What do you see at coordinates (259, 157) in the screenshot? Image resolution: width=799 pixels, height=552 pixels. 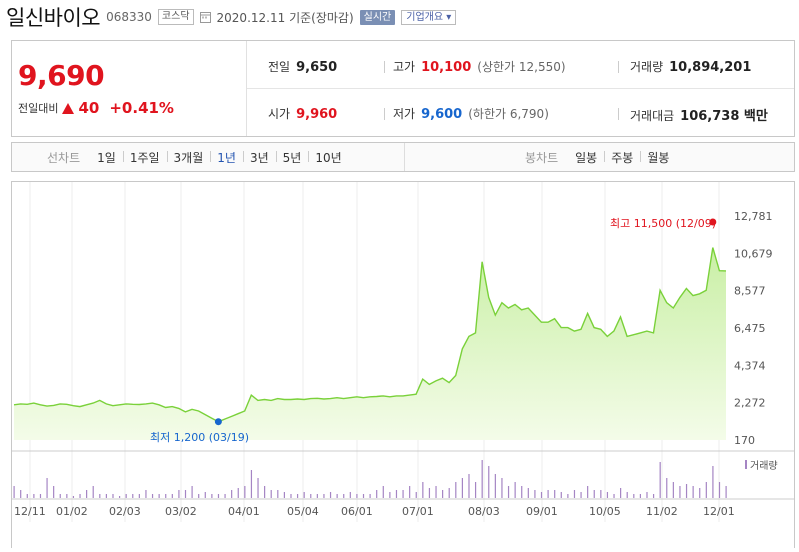 I see `tab-3y: 3년` at bounding box center [259, 157].